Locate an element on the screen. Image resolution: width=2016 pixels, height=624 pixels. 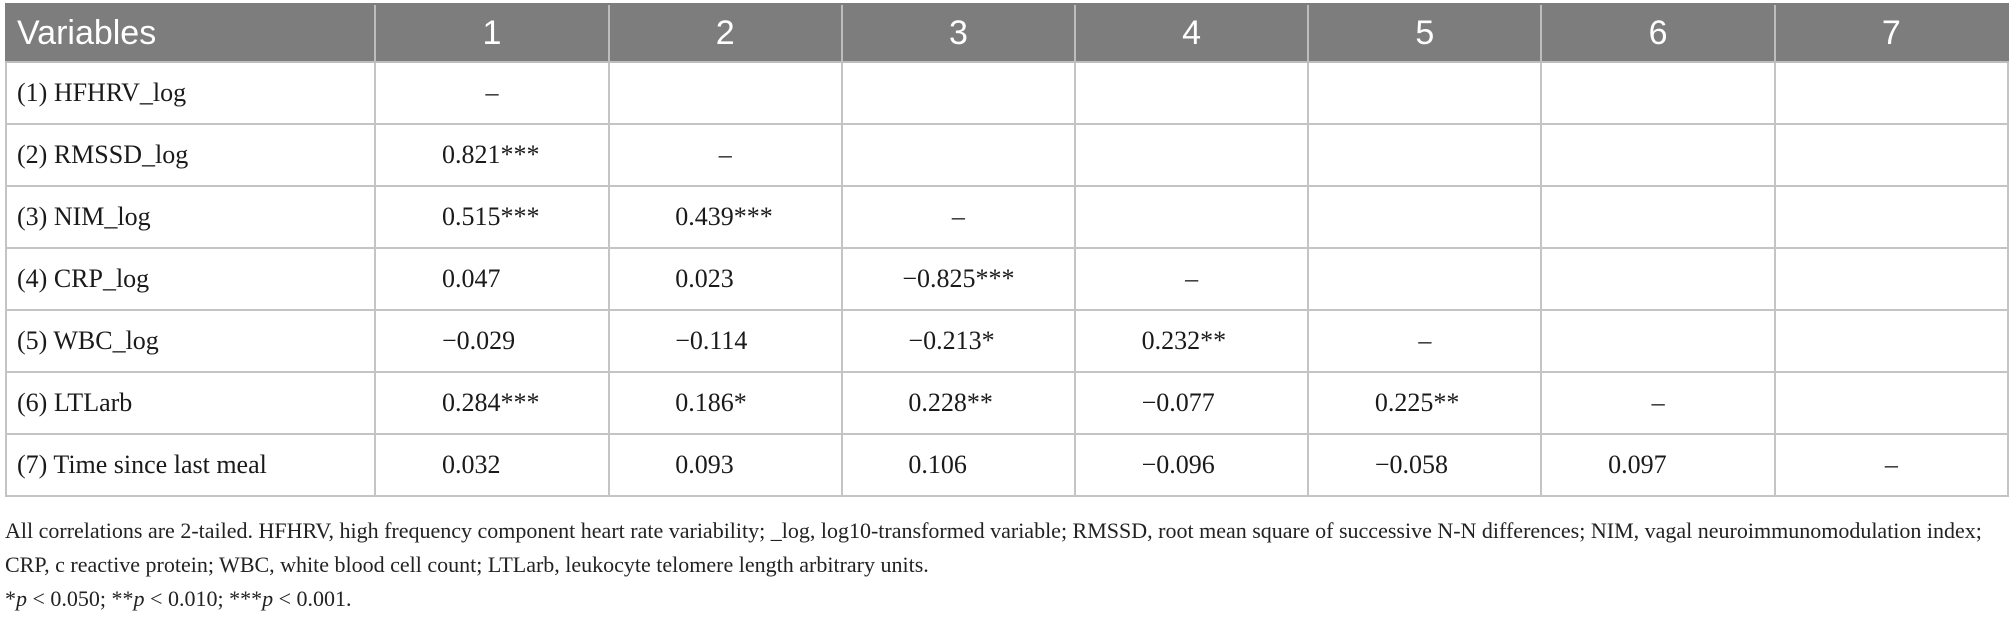
correlation-cell: 0.186* is located at coordinates (725, 403).